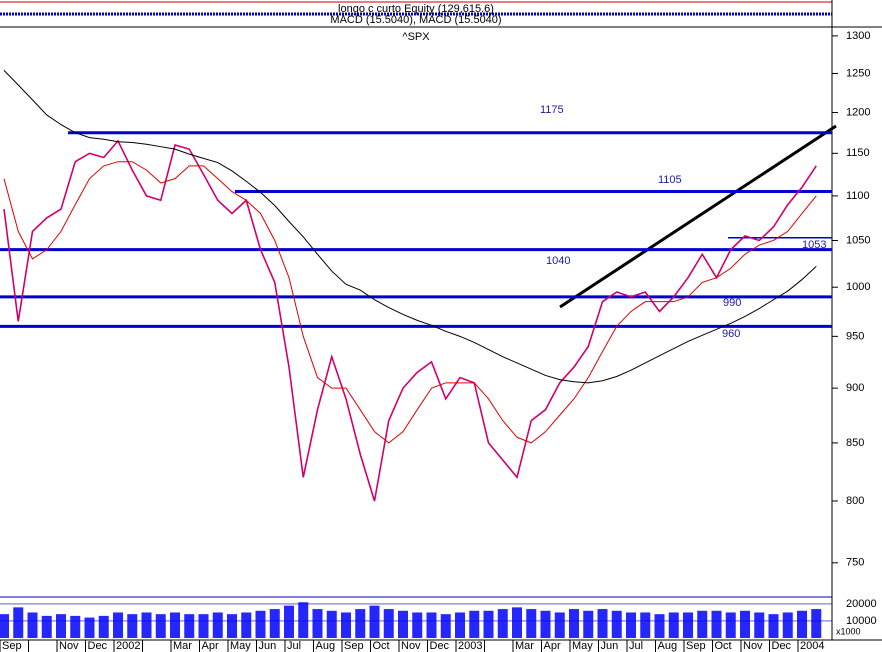 This screenshot has width=882, height=652. I want to click on y-tick-label: 1000, so click(858, 287).